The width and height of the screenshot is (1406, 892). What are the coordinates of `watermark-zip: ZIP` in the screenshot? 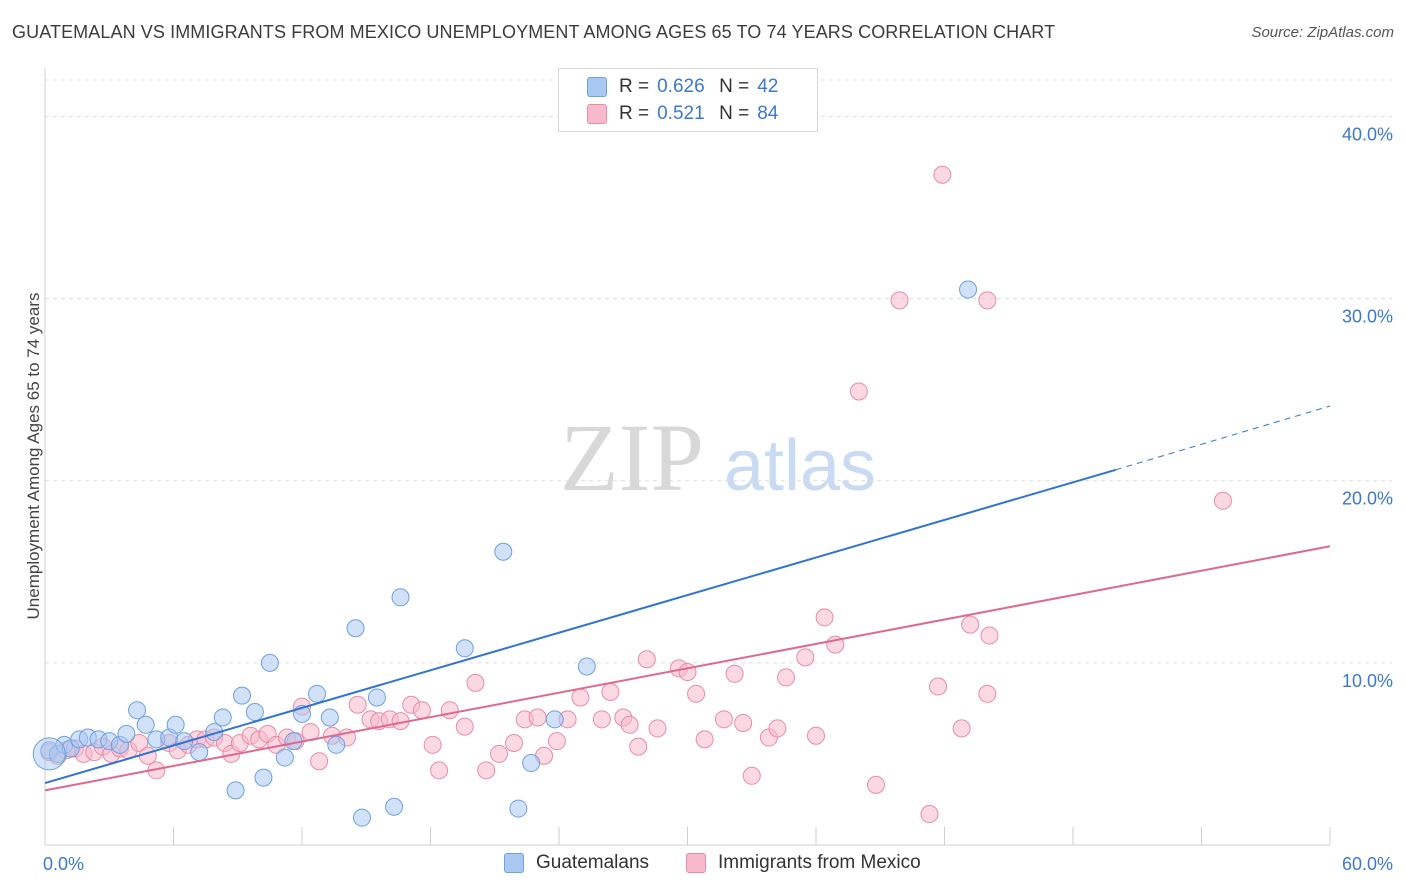 It's located at (632, 457).